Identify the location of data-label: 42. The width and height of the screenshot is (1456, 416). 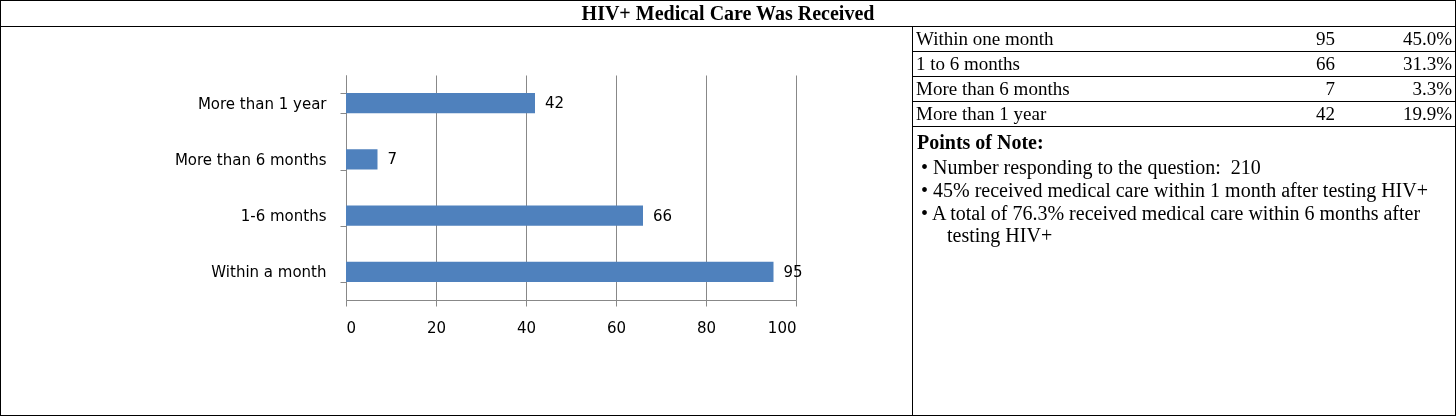
(555, 103).